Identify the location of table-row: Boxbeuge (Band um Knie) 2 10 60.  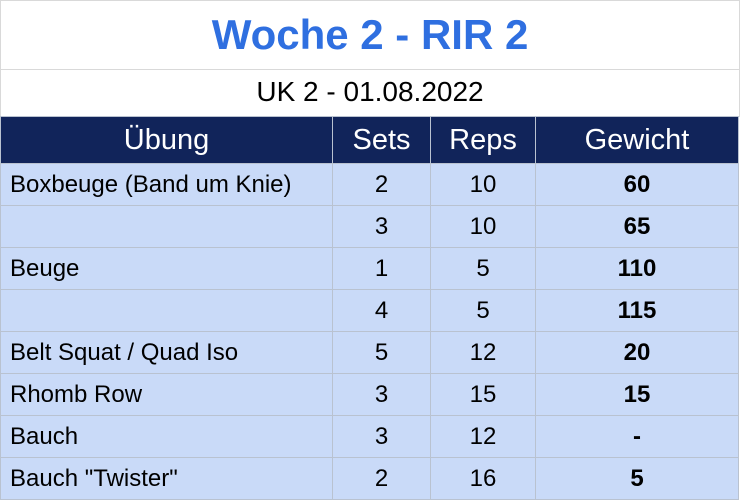
(369, 184).